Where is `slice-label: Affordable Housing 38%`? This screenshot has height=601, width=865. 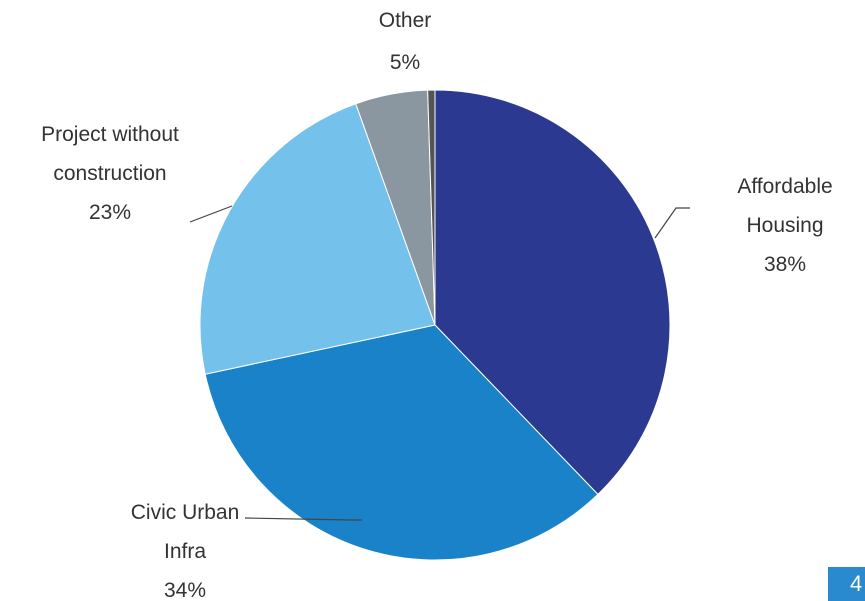
slice-label: Affordable Housing 38% is located at coordinates (785, 225).